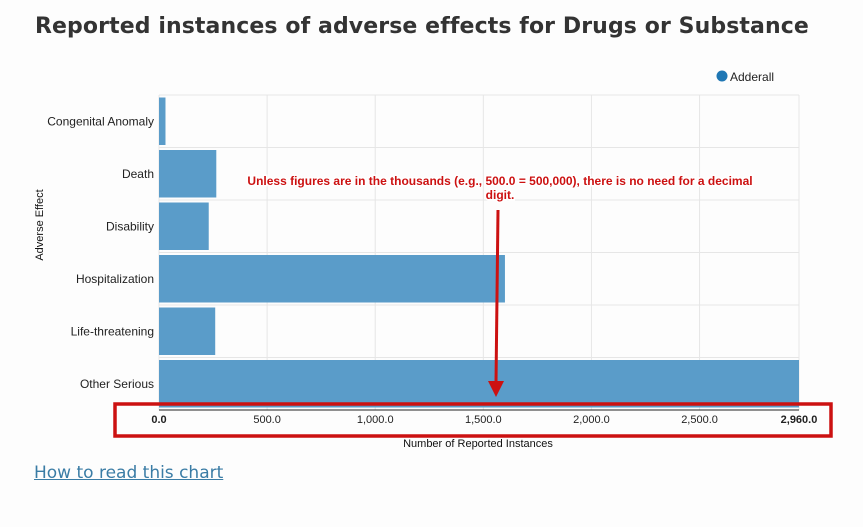 This screenshot has width=863, height=527. Describe the element at coordinates (188, 174) in the screenshot. I see `bar-death` at that location.